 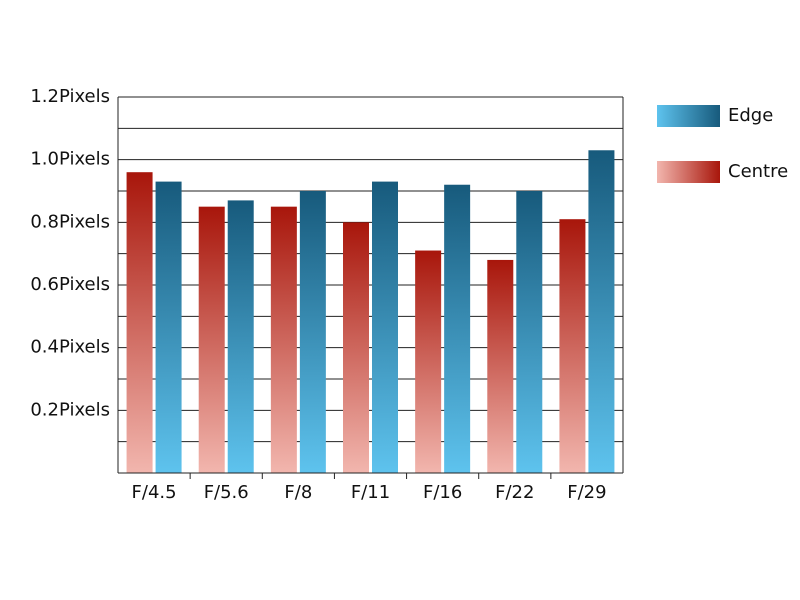 I want to click on legend-label: Centre, so click(x=758, y=171).